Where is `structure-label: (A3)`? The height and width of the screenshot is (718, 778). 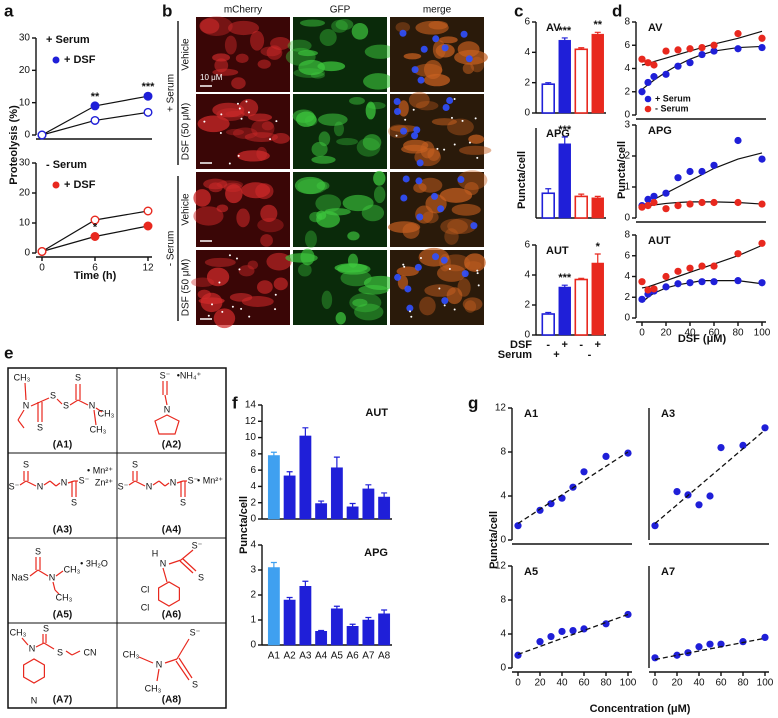 structure-label: (A3) is located at coordinates (62, 530).